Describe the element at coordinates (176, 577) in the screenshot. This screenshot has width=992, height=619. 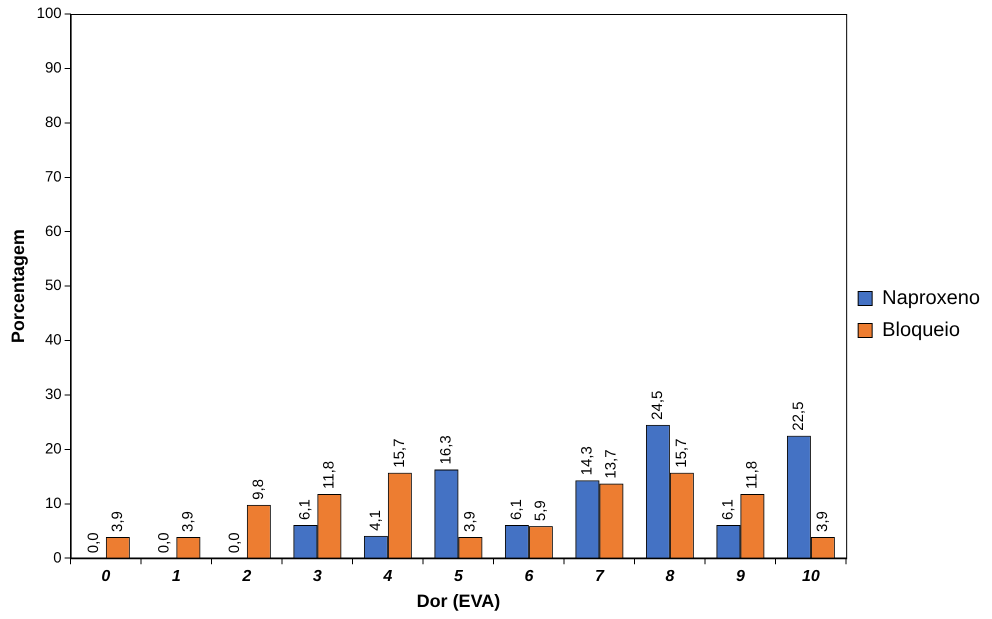
I see `x-tick-label: 1` at that location.